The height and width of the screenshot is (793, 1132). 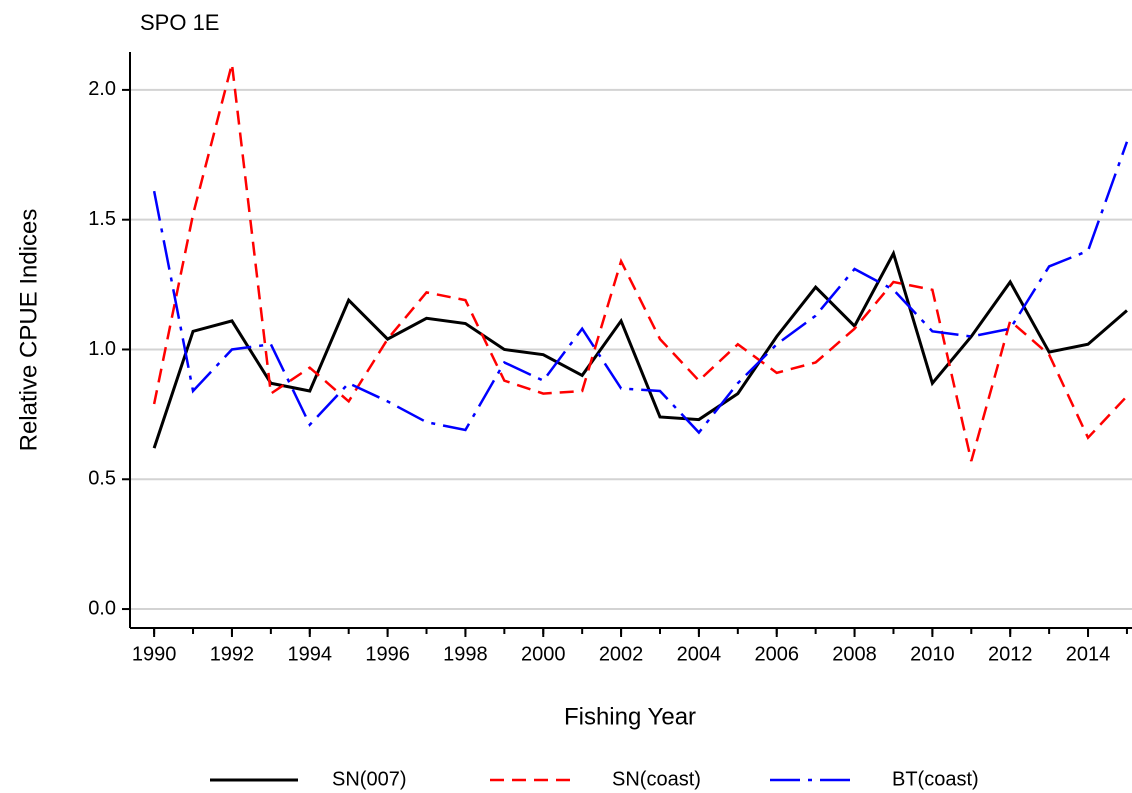 What do you see at coordinates (854, 654) in the screenshot?
I see `x-tick-label: 2008` at bounding box center [854, 654].